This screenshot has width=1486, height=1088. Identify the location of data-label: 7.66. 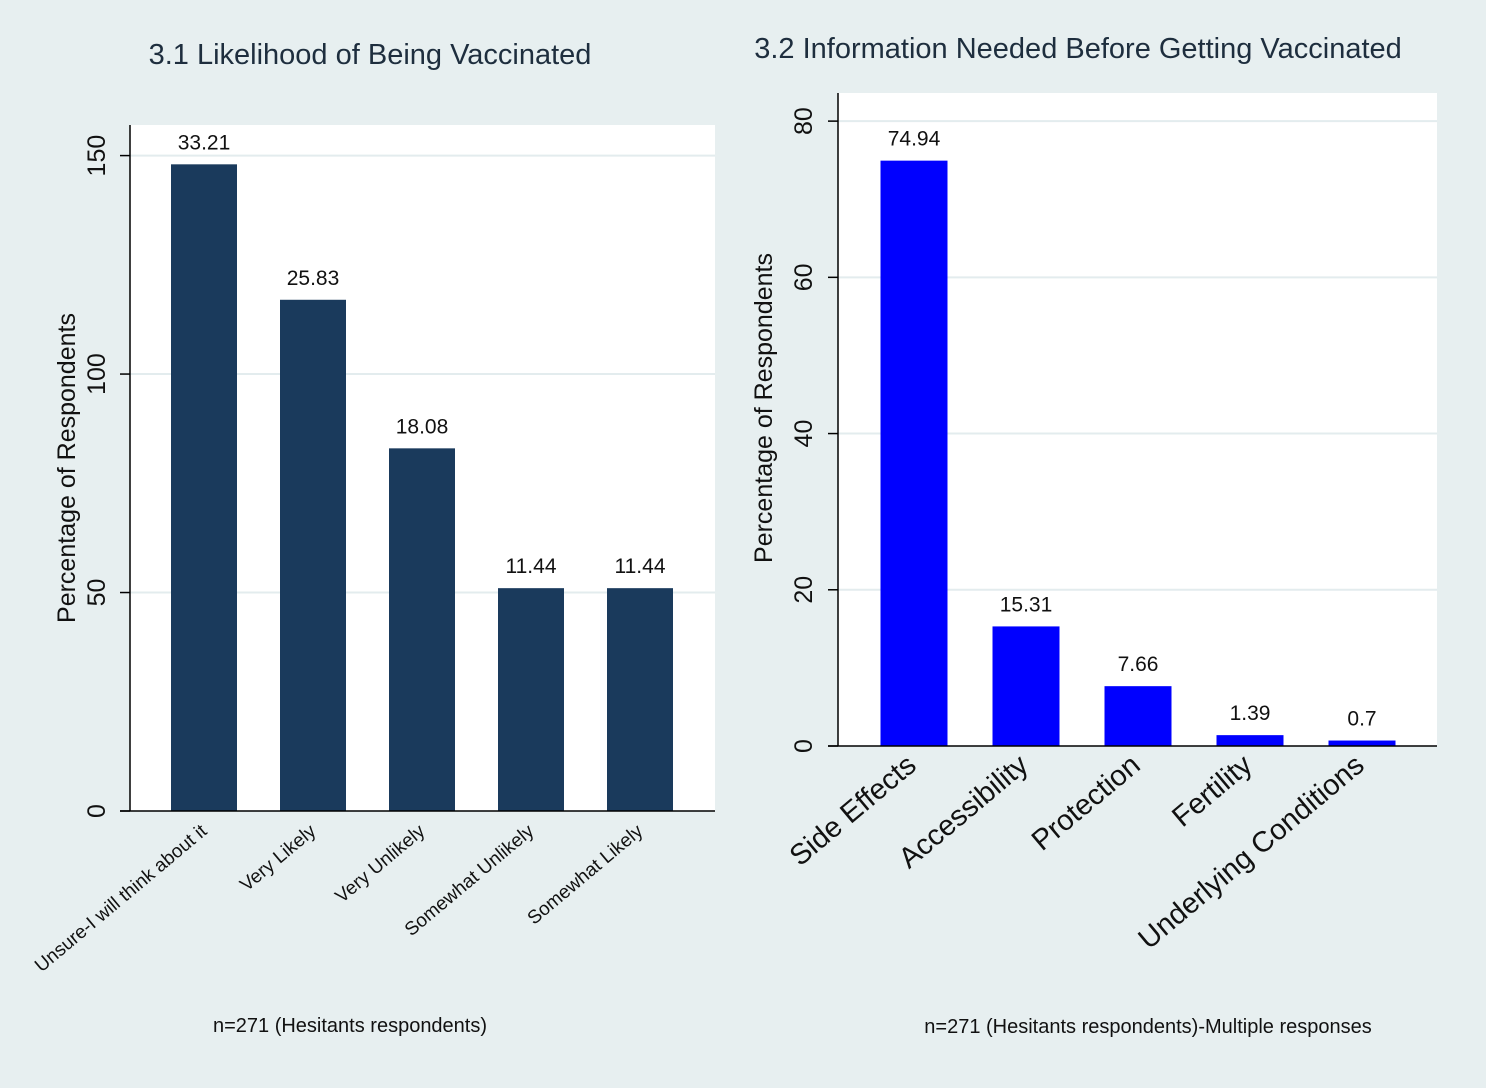
(1138, 664).